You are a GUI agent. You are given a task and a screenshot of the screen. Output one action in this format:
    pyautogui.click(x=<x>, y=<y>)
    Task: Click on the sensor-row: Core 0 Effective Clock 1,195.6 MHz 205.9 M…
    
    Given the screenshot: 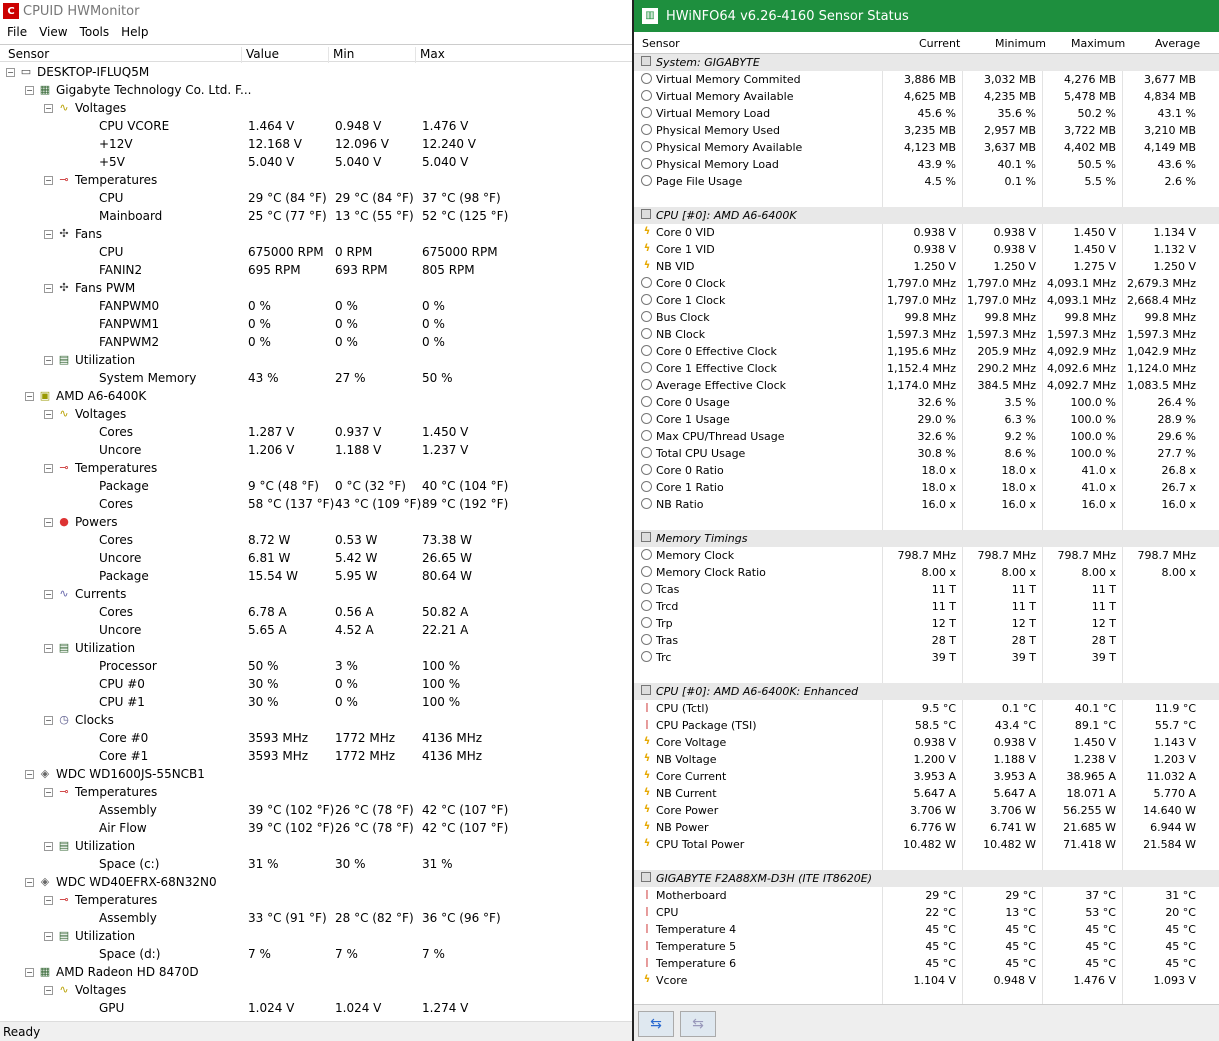 What is the action you would take?
    pyautogui.click(x=926, y=351)
    